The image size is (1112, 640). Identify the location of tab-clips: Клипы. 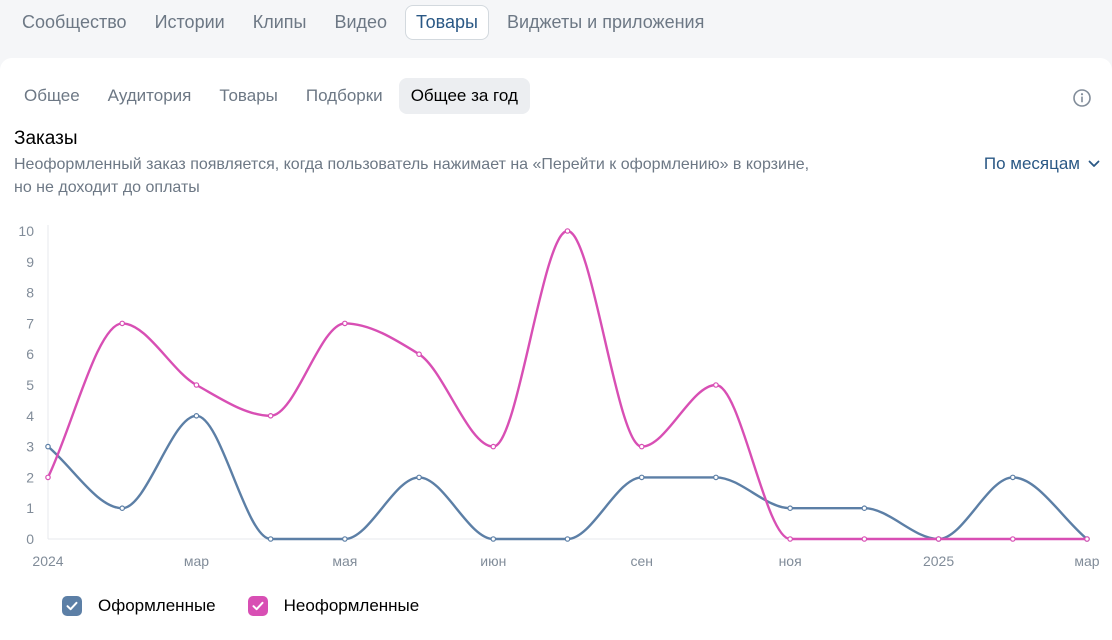
(279, 21).